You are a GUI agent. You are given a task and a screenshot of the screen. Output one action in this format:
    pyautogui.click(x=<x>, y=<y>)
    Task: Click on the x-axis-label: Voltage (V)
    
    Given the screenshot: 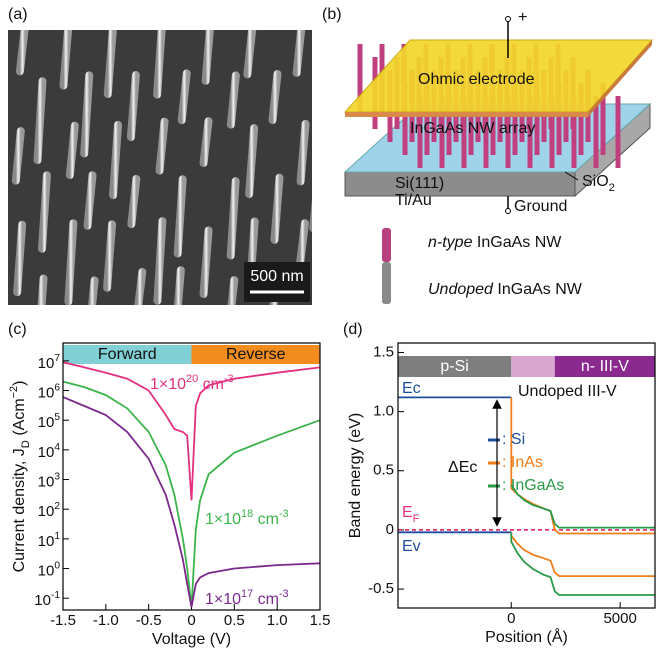 What is the action you would take?
    pyautogui.click(x=191, y=639)
    